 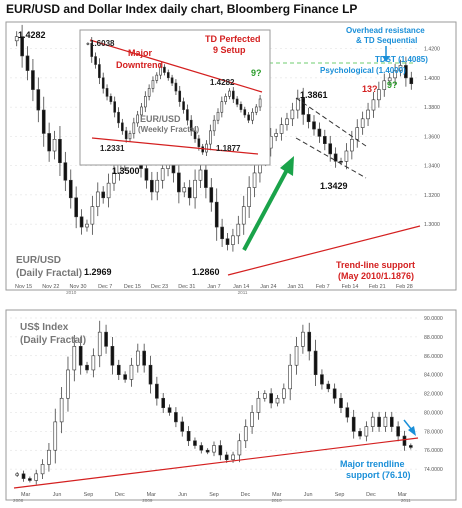 I want to click on label-td-perfected: TD Perfected, so click(x=233, y=39).